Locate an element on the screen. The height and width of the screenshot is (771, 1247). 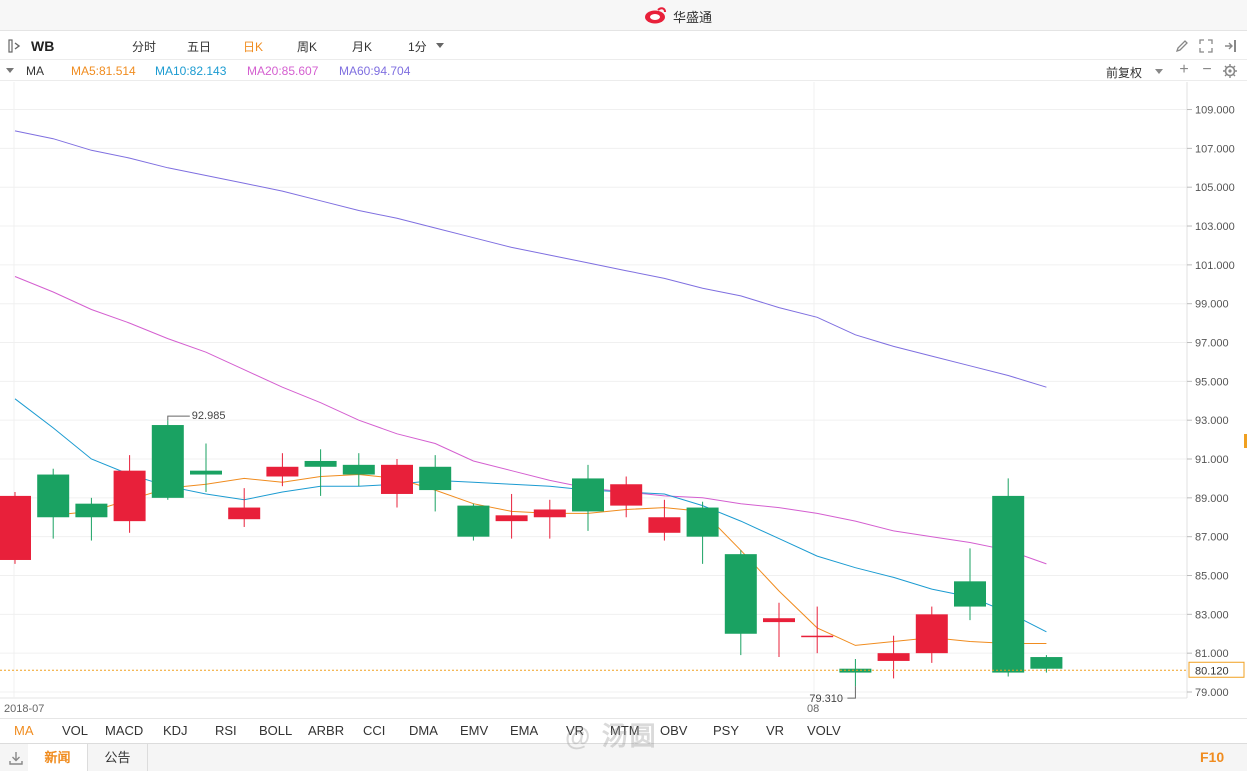
y-tick-label: 101.000 is located at coordinates (1215, 266).